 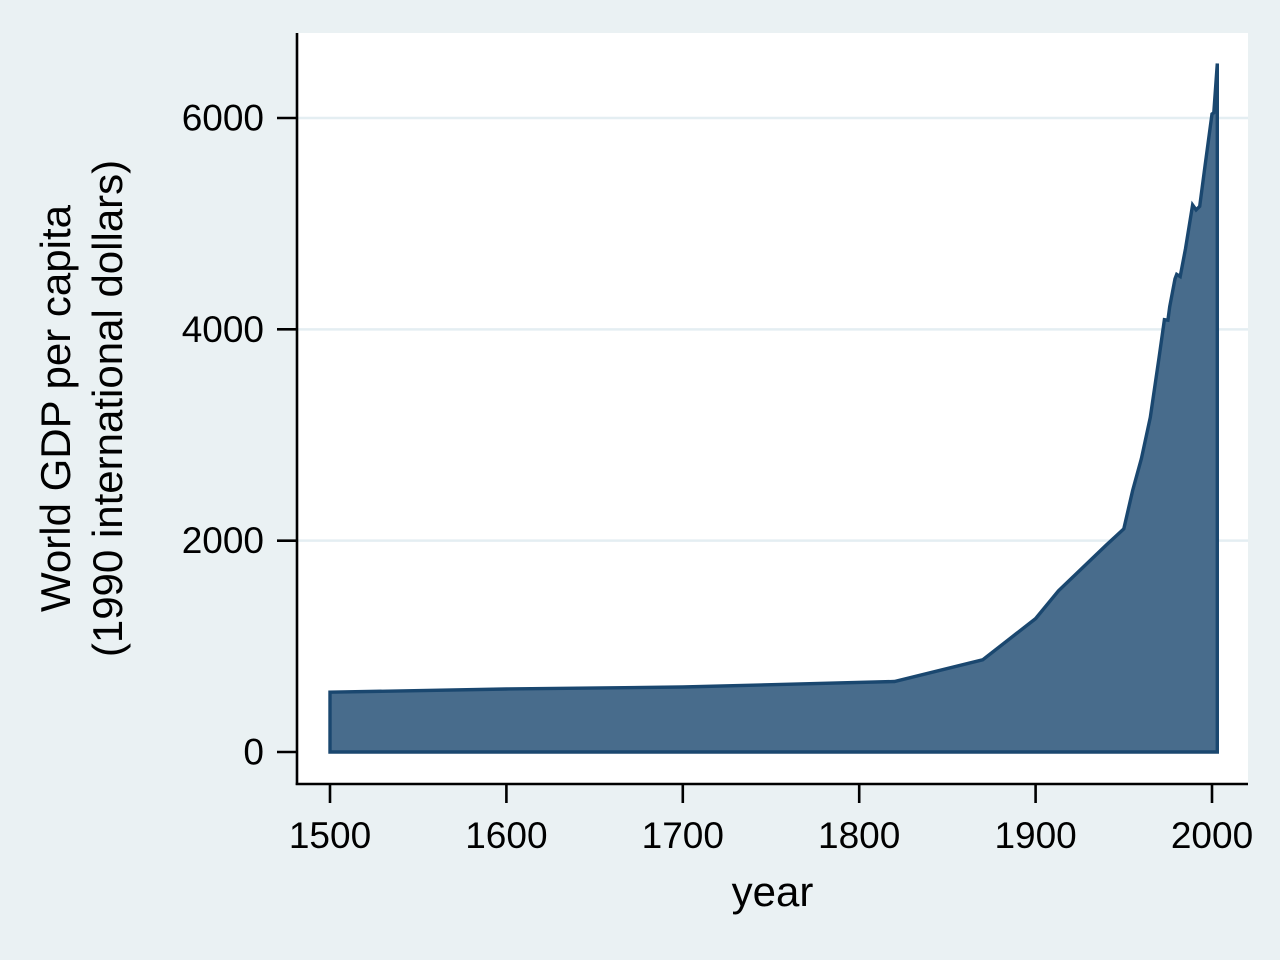 What do you see at coordinates (330, 835) in the screenshot?
I see `x-tick-label: 1500` at bounding box center [330, 835].